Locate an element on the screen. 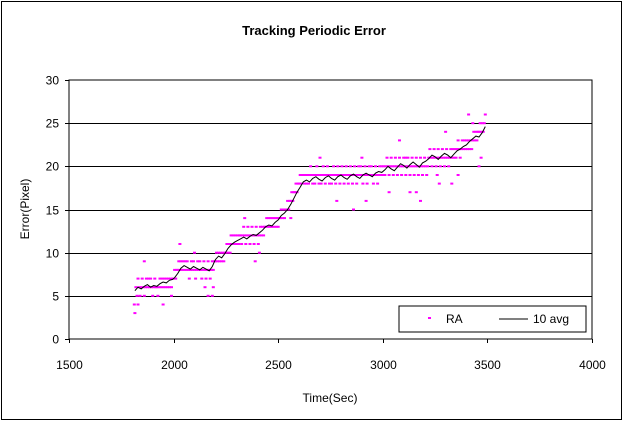  y-tick-label: 20 is located at coordinates (53, 167).